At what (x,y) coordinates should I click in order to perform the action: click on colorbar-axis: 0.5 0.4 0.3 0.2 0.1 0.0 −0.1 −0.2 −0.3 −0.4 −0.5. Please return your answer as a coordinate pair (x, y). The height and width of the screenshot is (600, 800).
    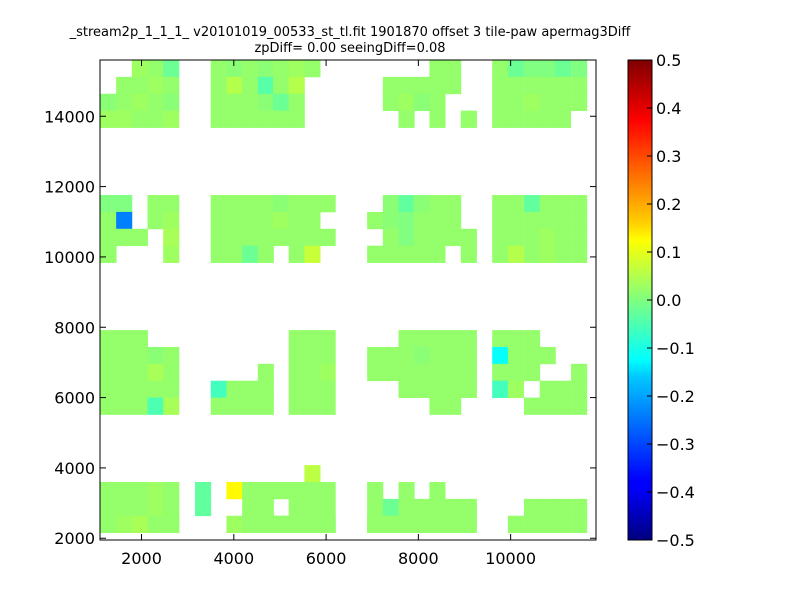
    Looking at the image, I should click on (671, 300).